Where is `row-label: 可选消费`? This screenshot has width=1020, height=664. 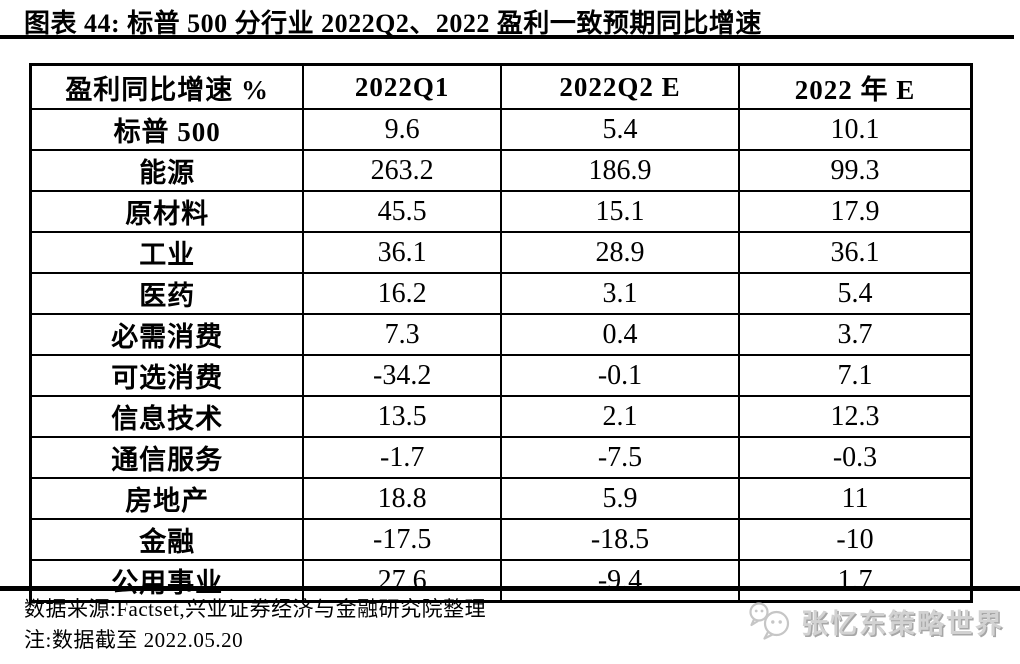
row-label: 可选消费 is located at coordinates (167, 375).